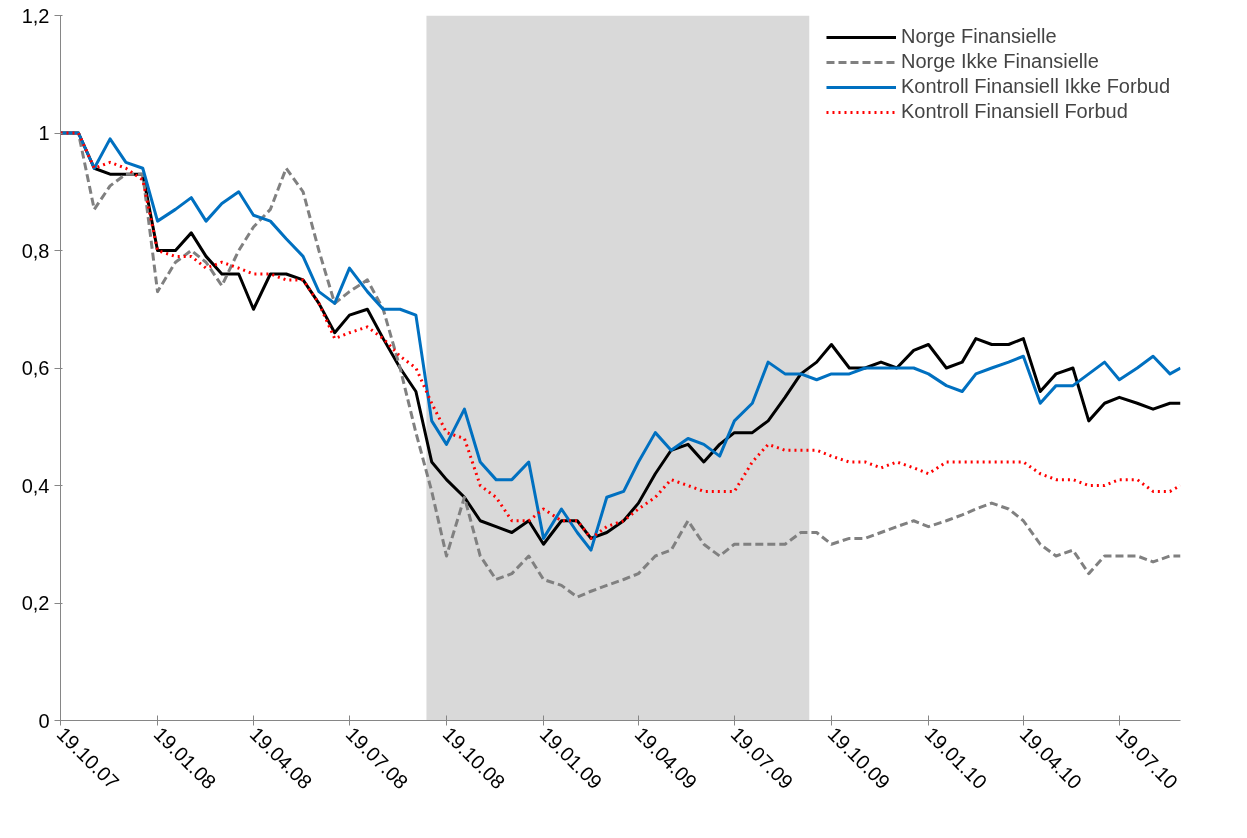 The width and height of the screenshot is (1247, 838). Describe the element at coordinates (35, 15) in the screenshot. I see `y-tick-label: 1,2` at that location.